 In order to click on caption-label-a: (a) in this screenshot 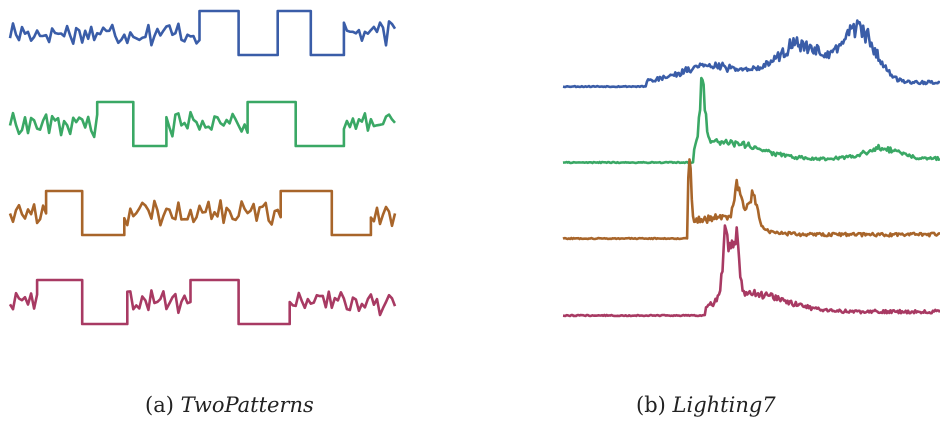, I will do `click(159, 405)`.